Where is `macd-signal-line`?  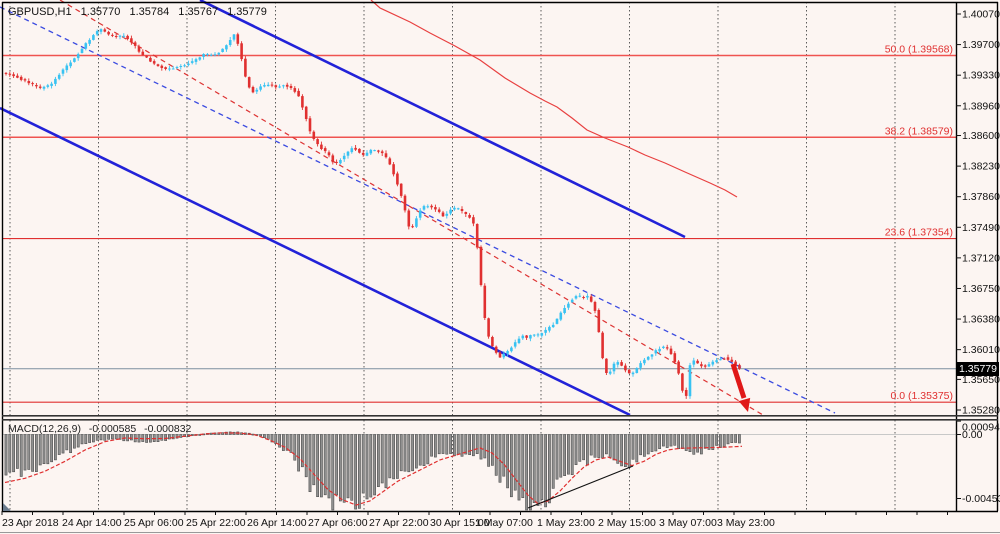 macd-signal-line is located at coordinates (373, 469).